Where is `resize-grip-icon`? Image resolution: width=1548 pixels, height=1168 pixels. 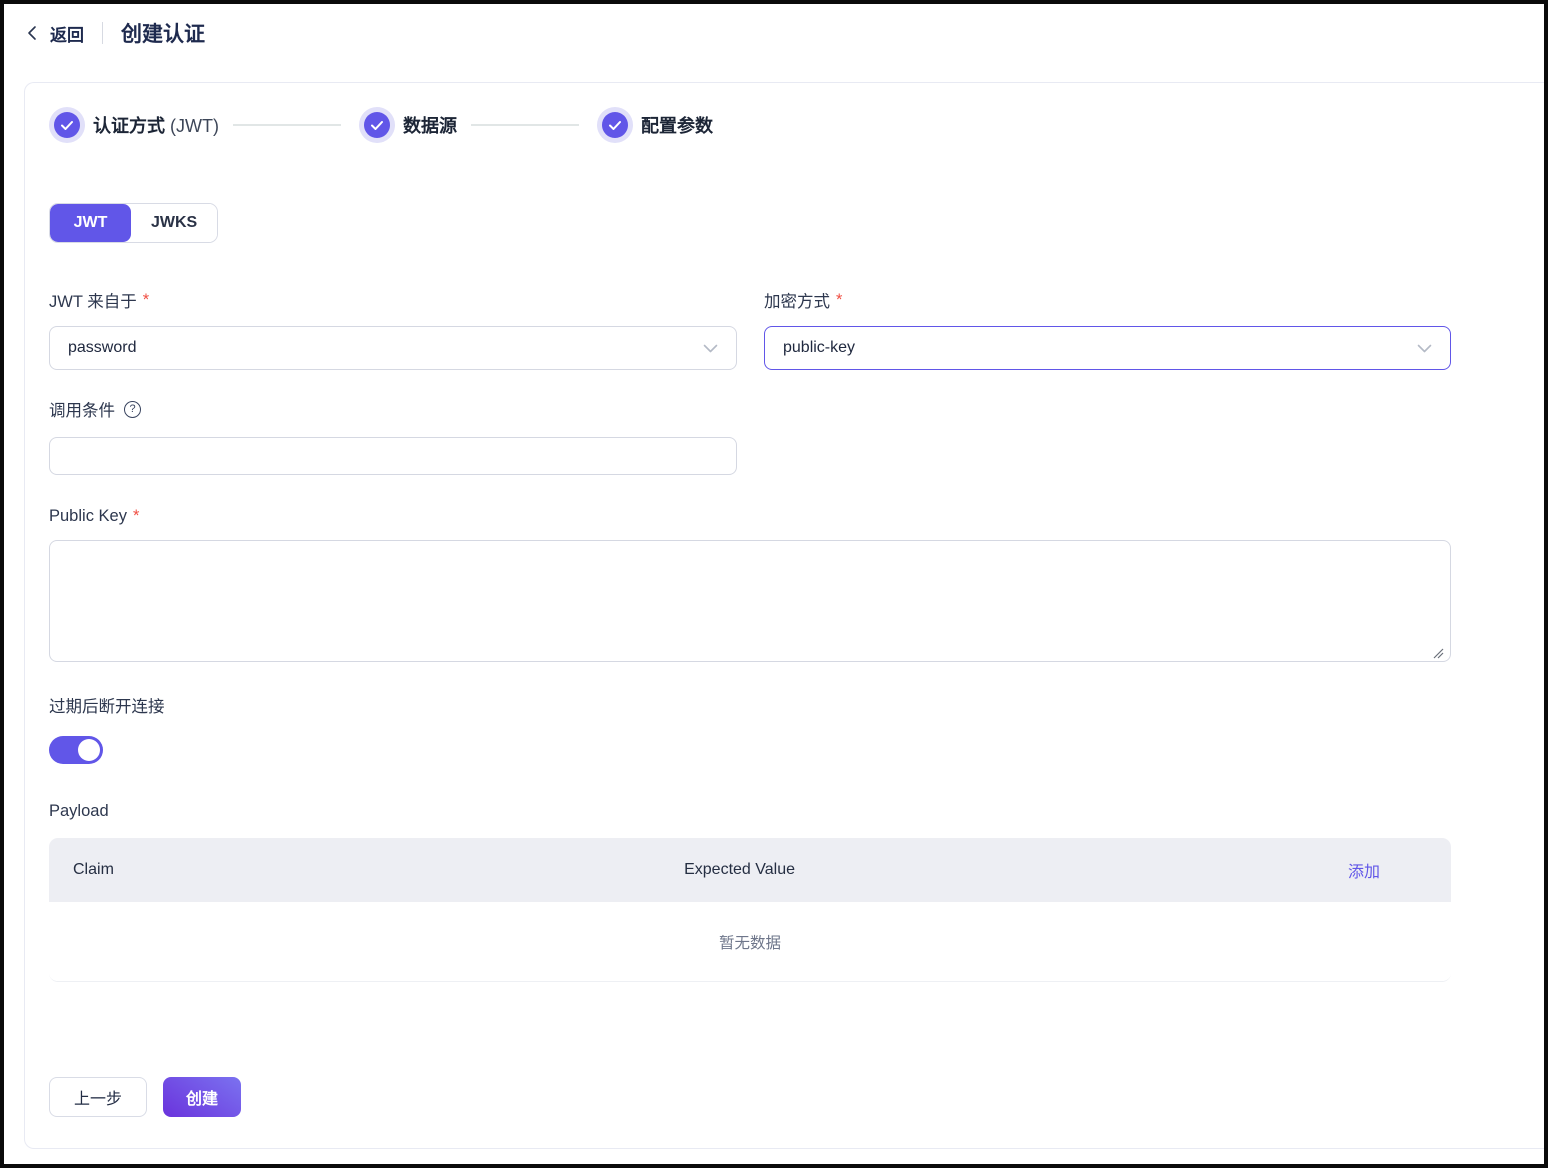
resize-grip-icon is located at coordinates (1438, 653).